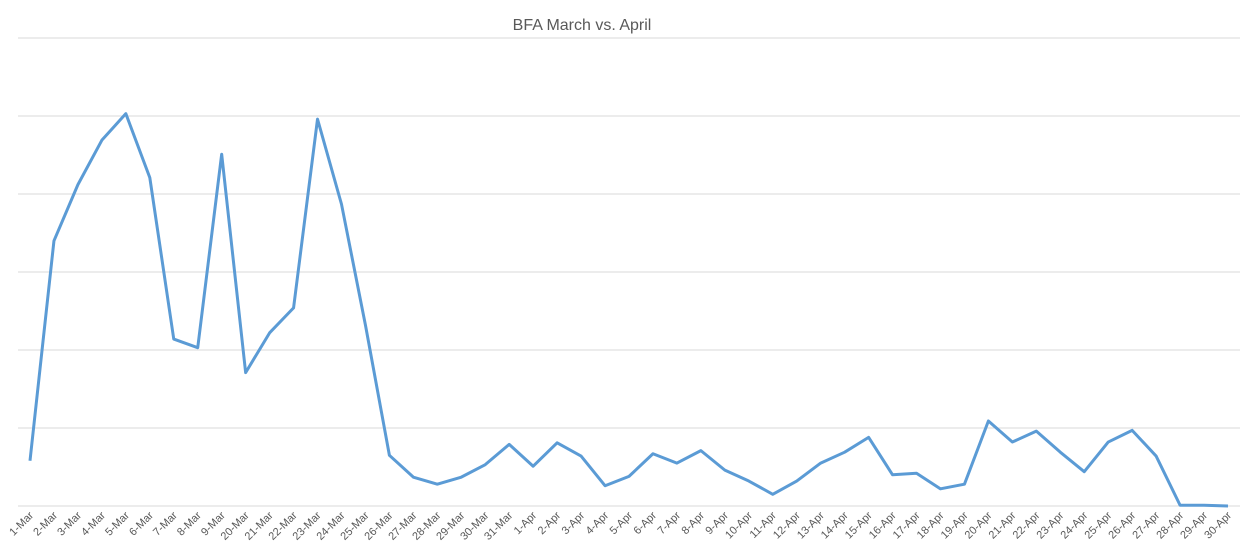 This screenshot has height=550, width=1246. I want to click on chart-title: BFA March vs. April, so click(582, 25).